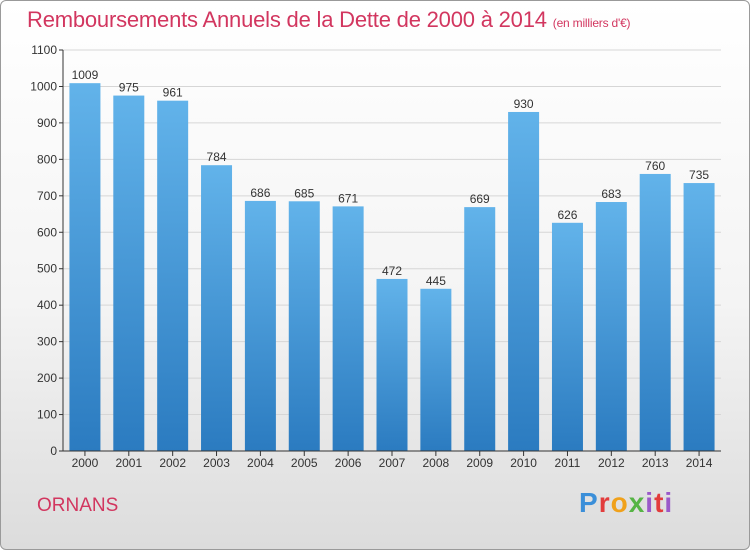  Describe the element at coordinates (47, 159) in the screenshot. I see `y-tick-label: 800` at that location.